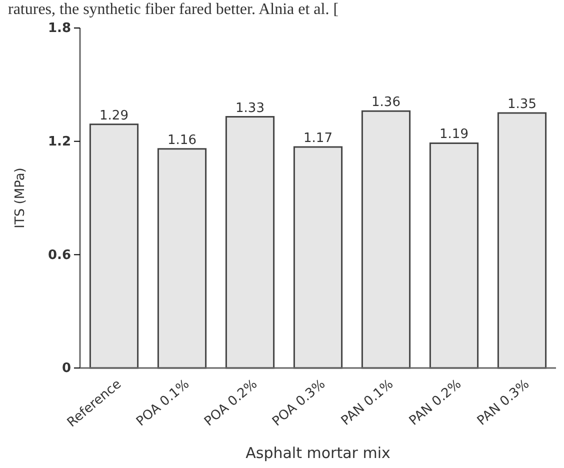 This screenshot has height=468, width=564. I want to click on y-axis-title: ITS (MPa), so click(20, 198).